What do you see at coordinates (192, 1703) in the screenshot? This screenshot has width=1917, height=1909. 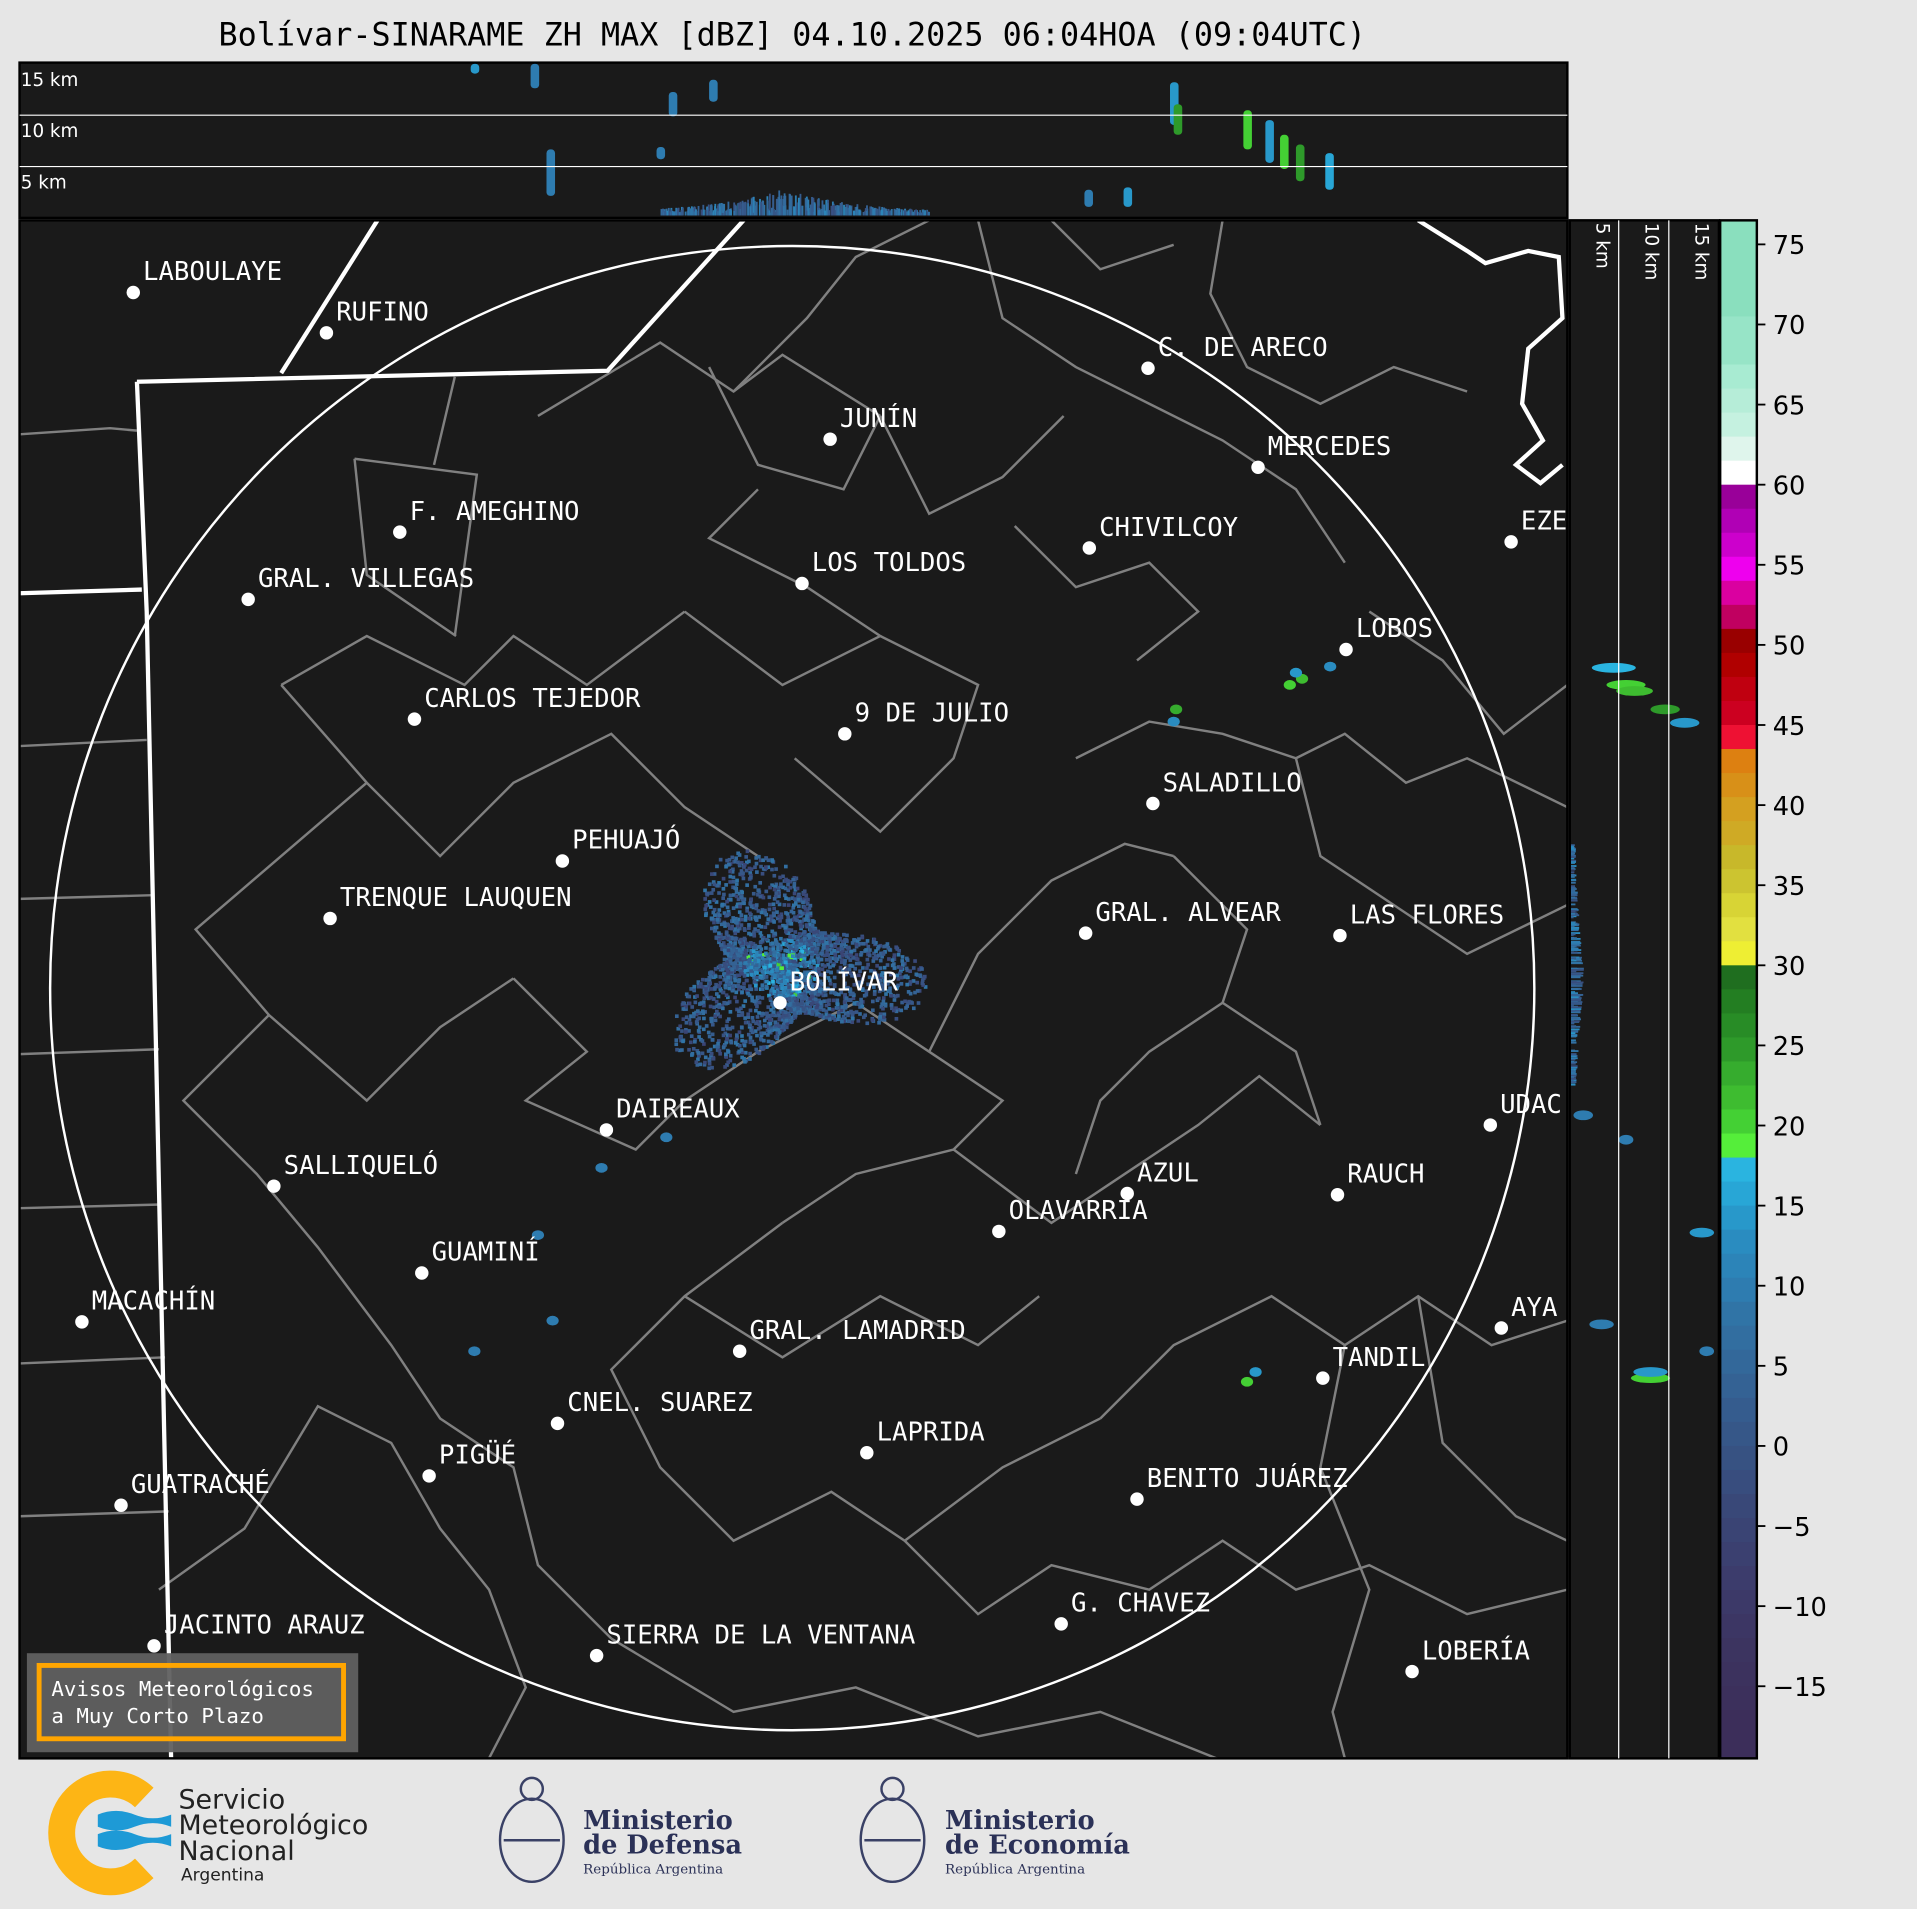 I see `warning-box: Avisos Meteorológicos a Muy Corto Plazo` at bounding box center [192, 1703].